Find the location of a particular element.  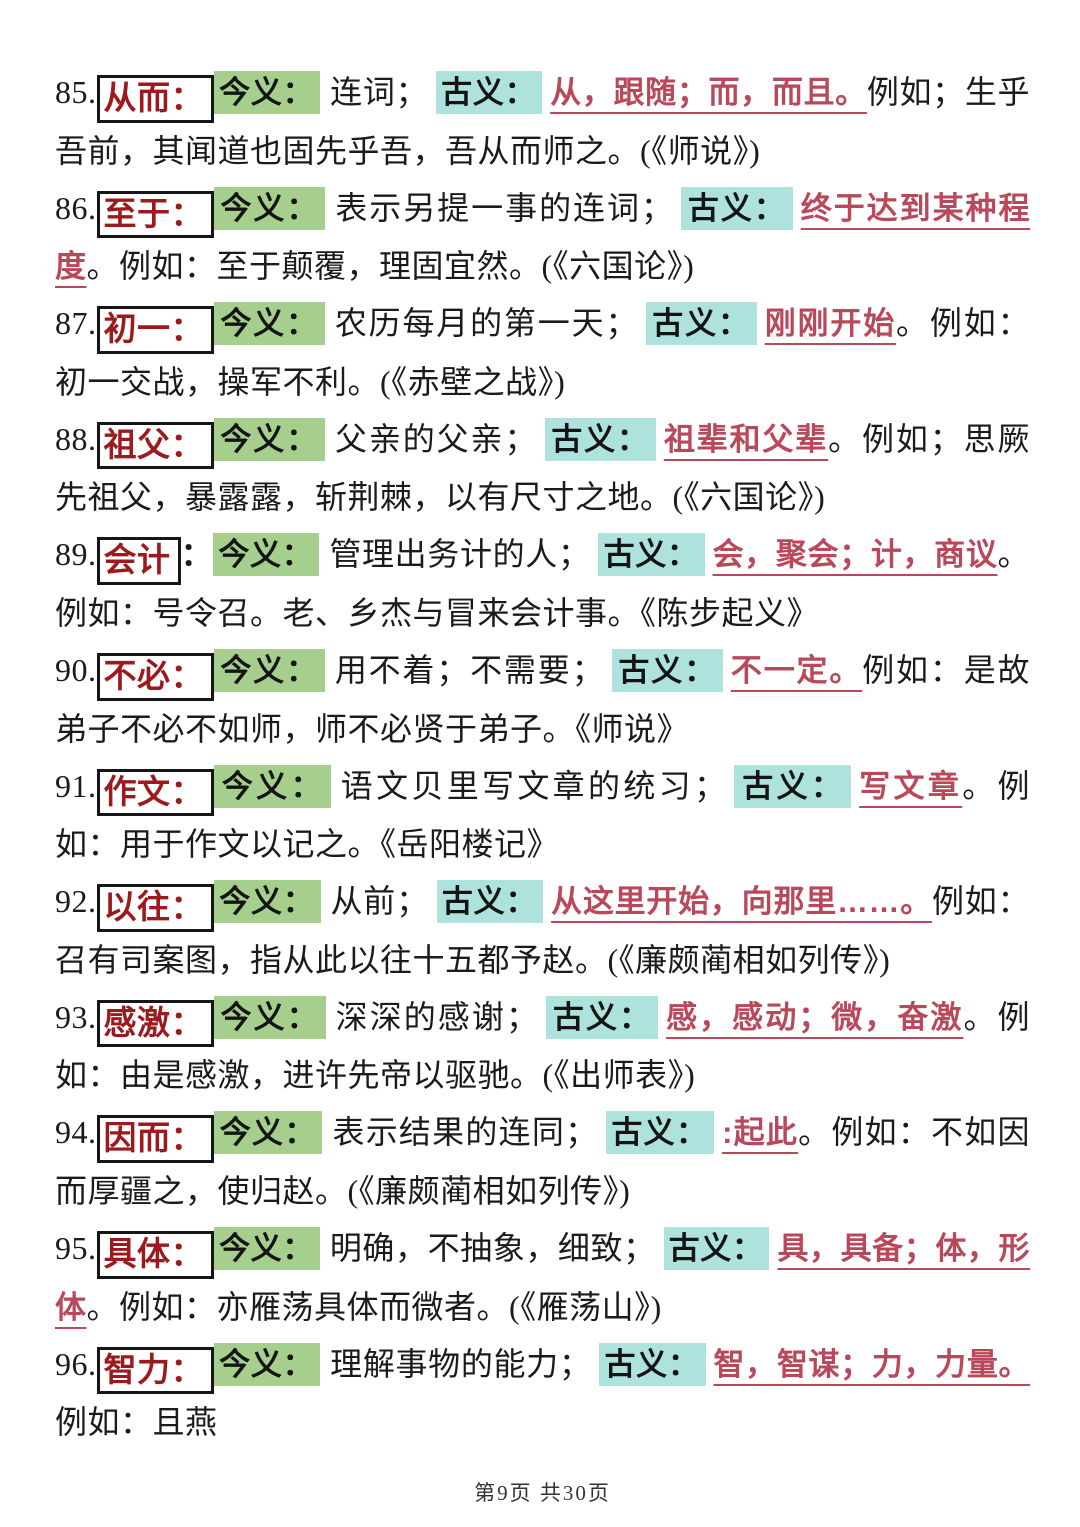

example-text: 。例如：初一交战，操军不利。(《赤壁之战》) is located at coordinates (543, 352).